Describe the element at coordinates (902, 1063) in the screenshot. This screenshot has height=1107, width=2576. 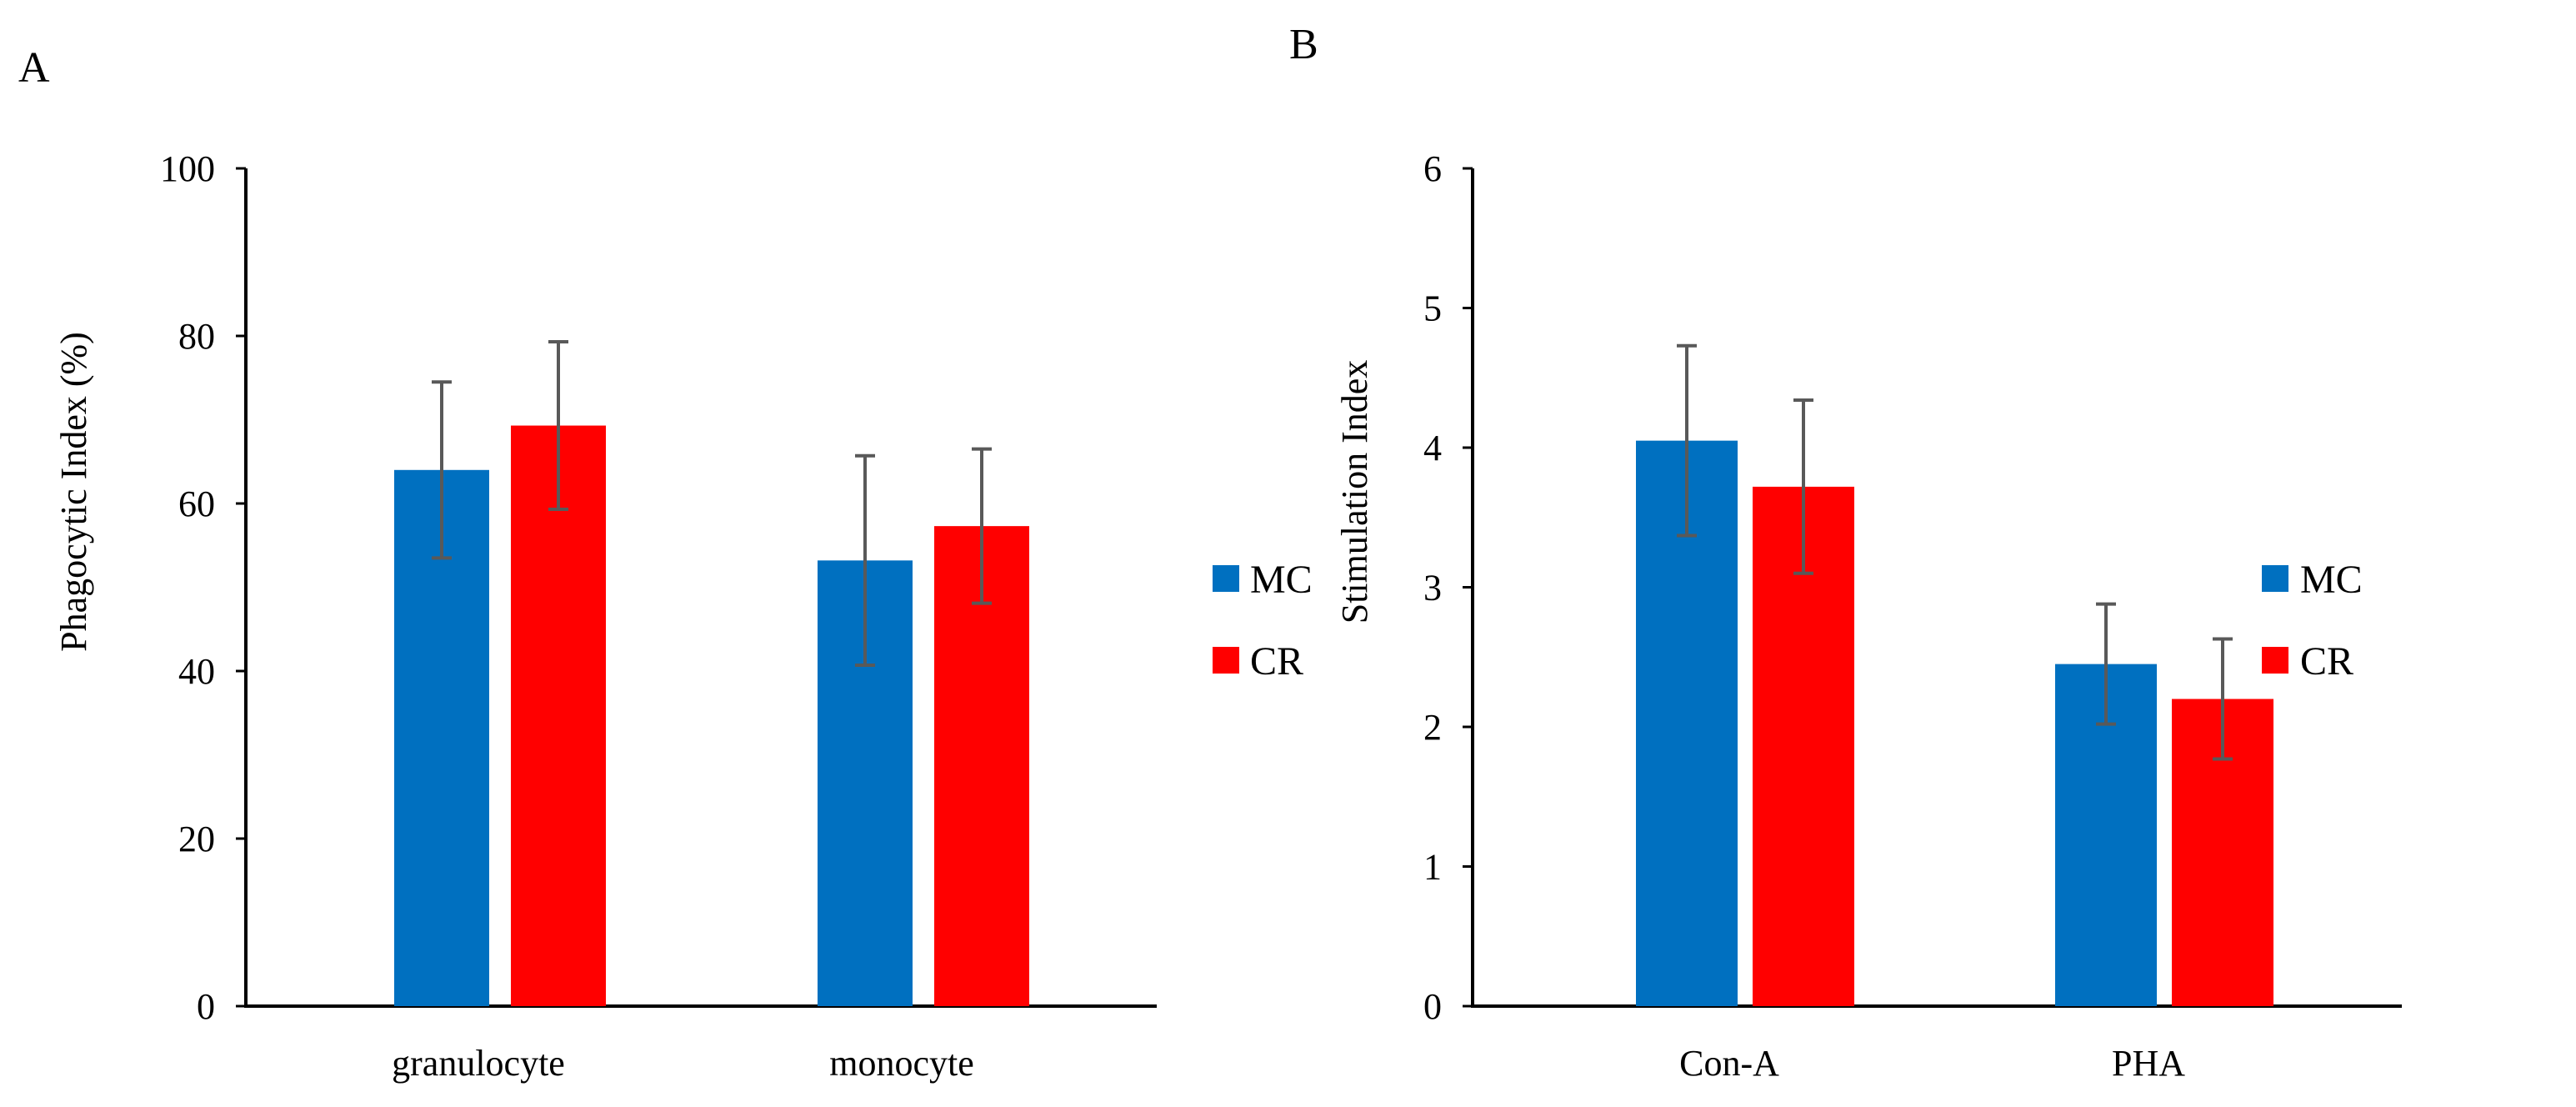
I see `x-category-label: monocyte` at that location.